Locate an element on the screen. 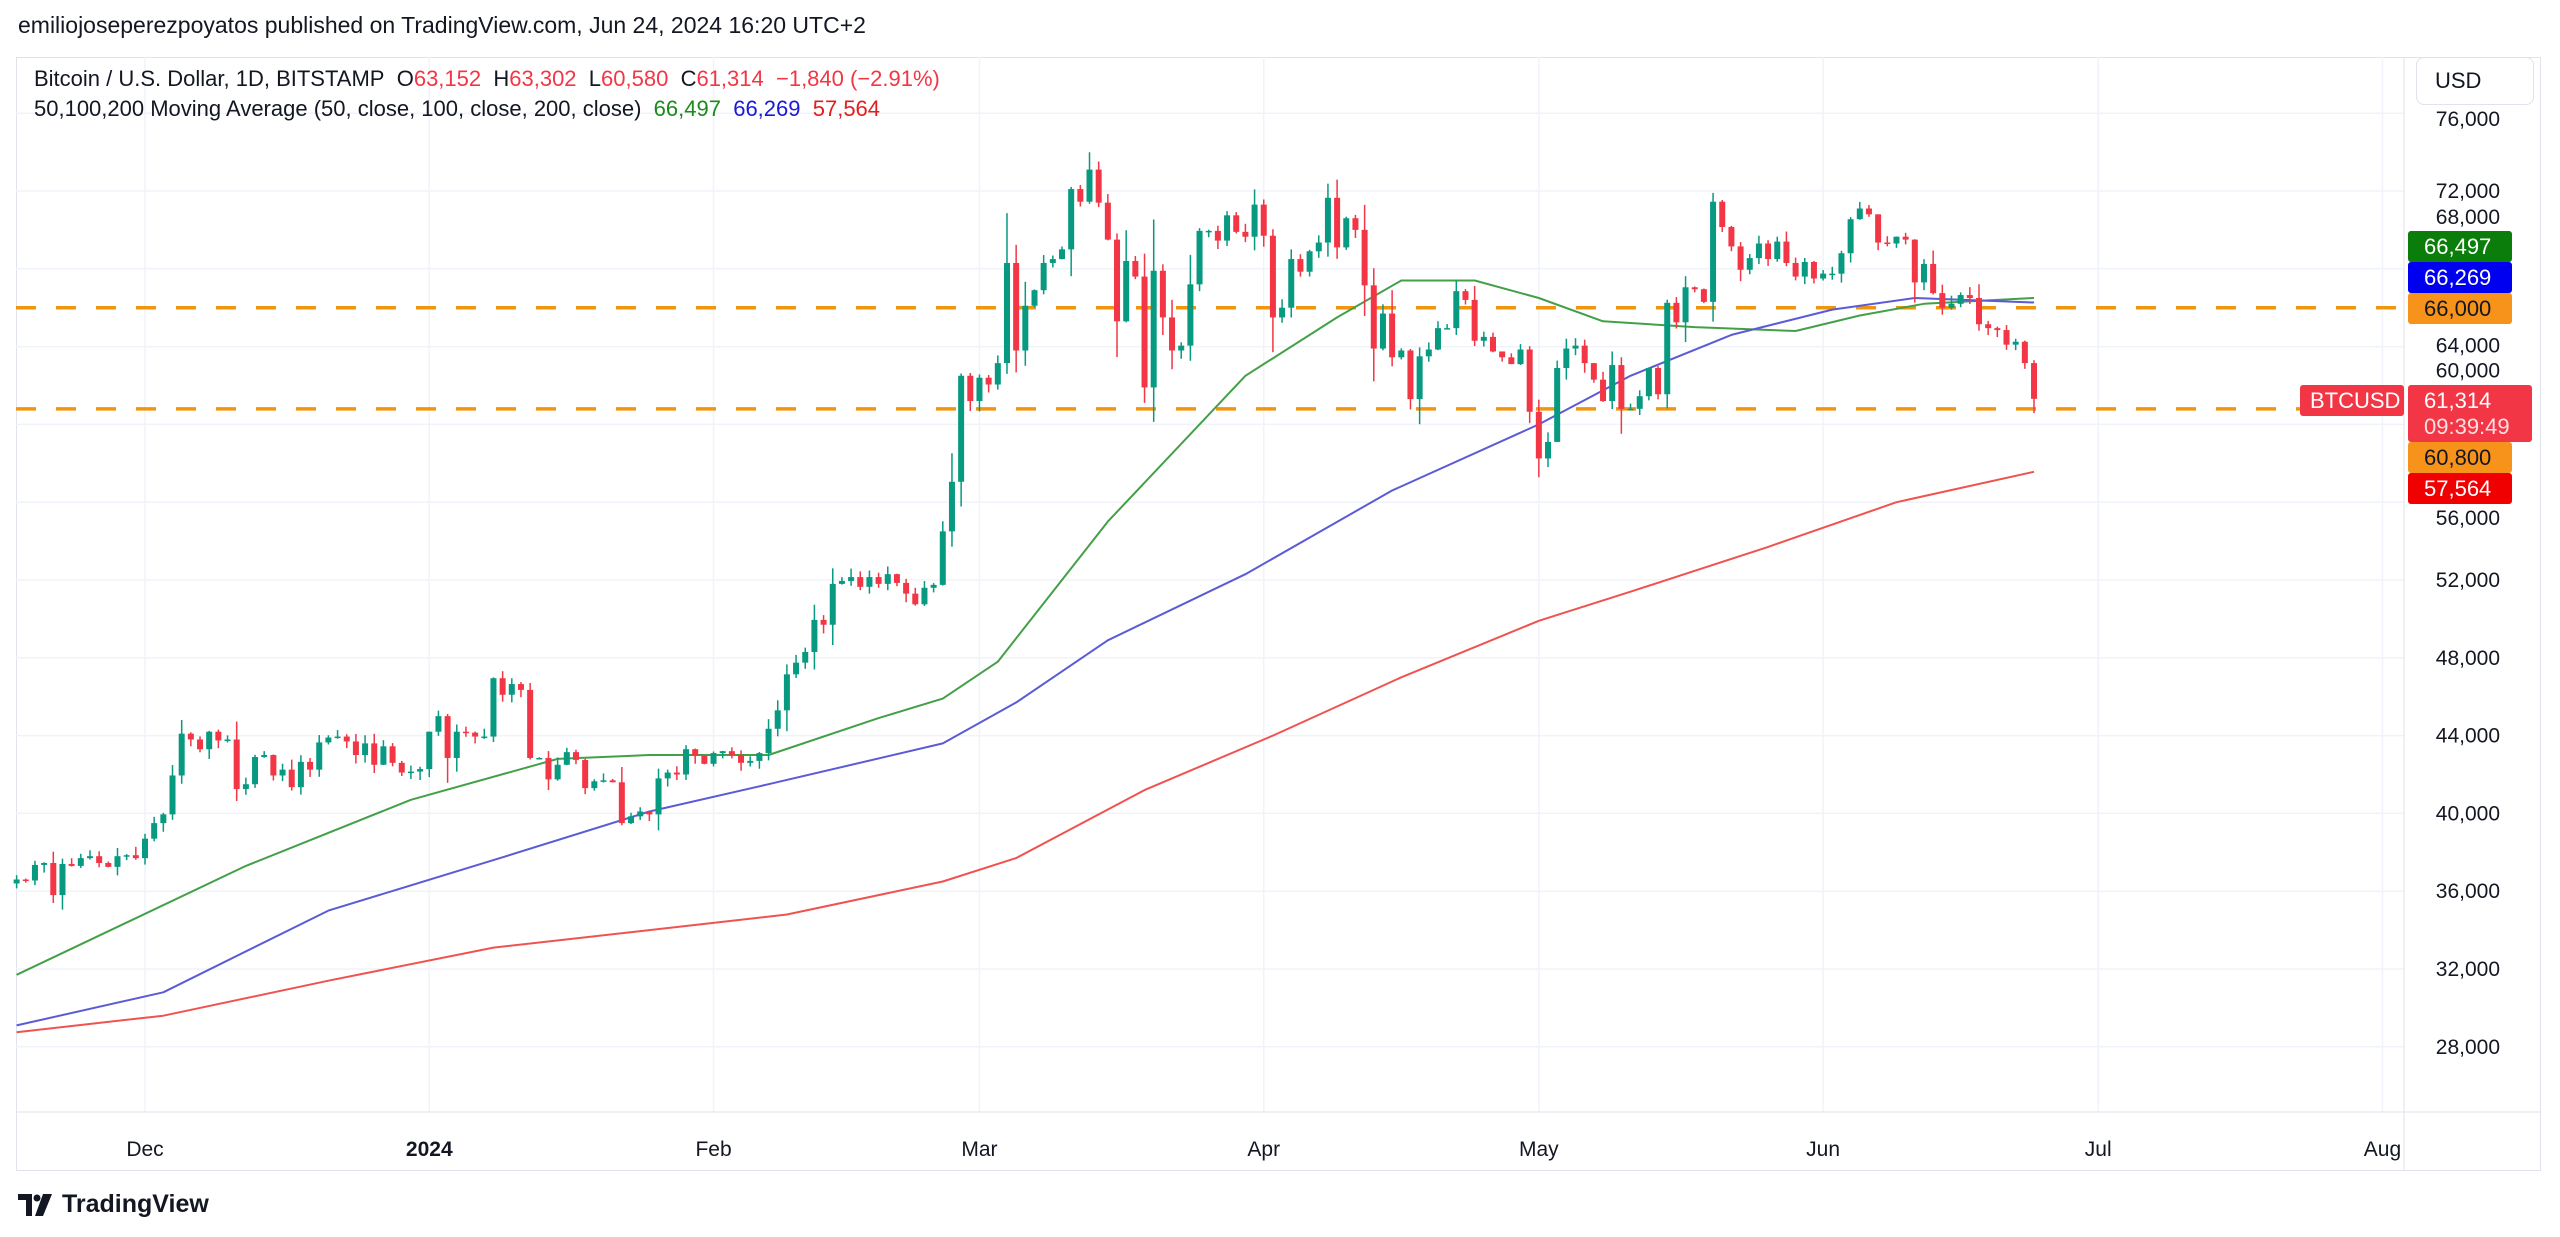 The width and height of the screenshot is (2560, 1237). bar-countdown: 09:39:49 is located at coordinates (2467, 426).